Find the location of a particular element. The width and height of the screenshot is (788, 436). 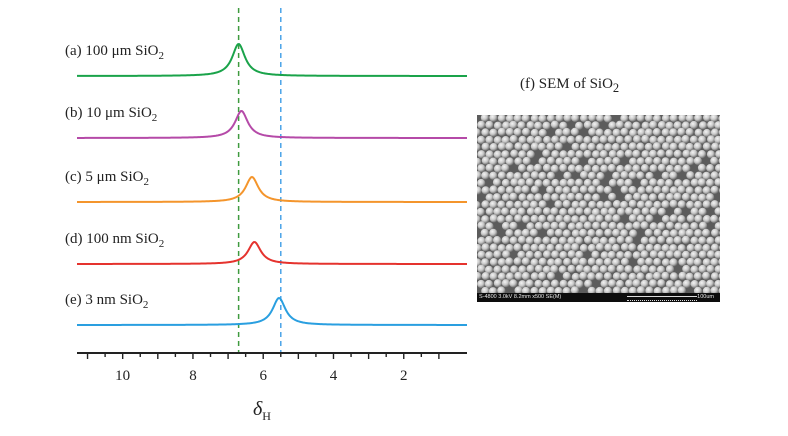

spectrum-d is located at coordinates (272, 253).